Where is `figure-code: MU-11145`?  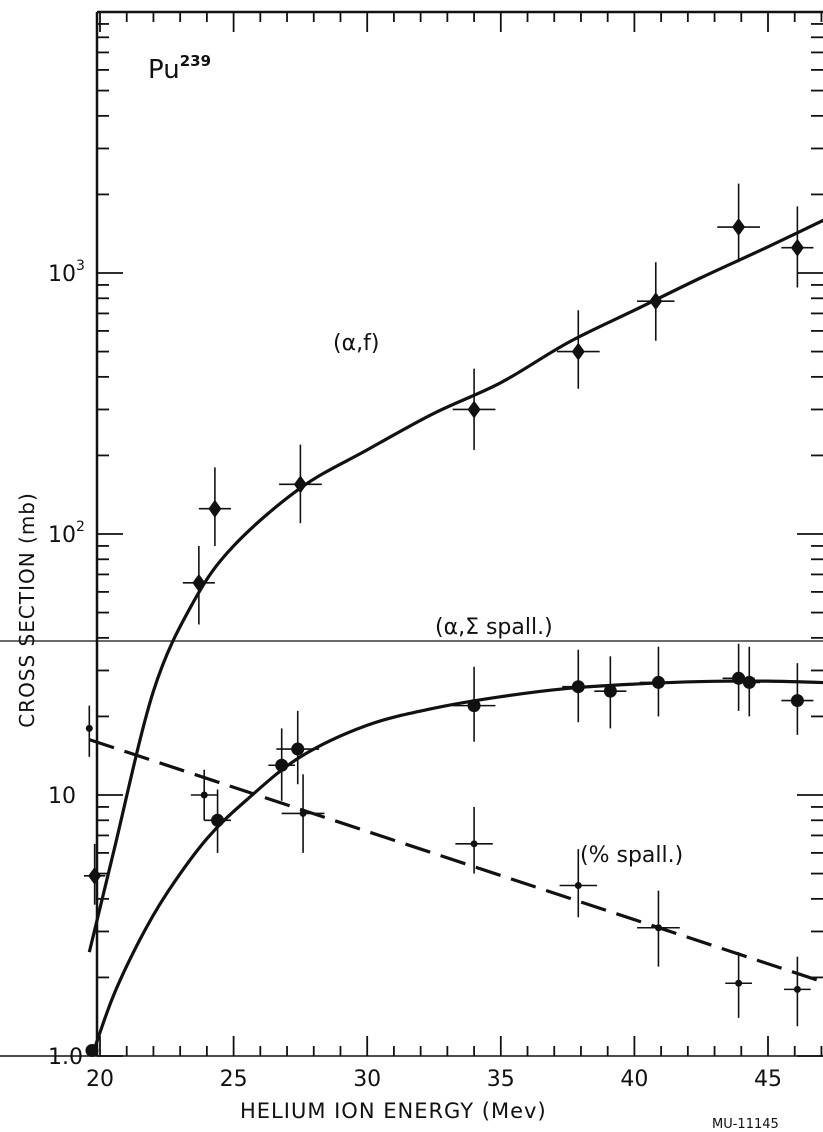 figure-code: MU-11145 is located at coordinates (745, 1124).